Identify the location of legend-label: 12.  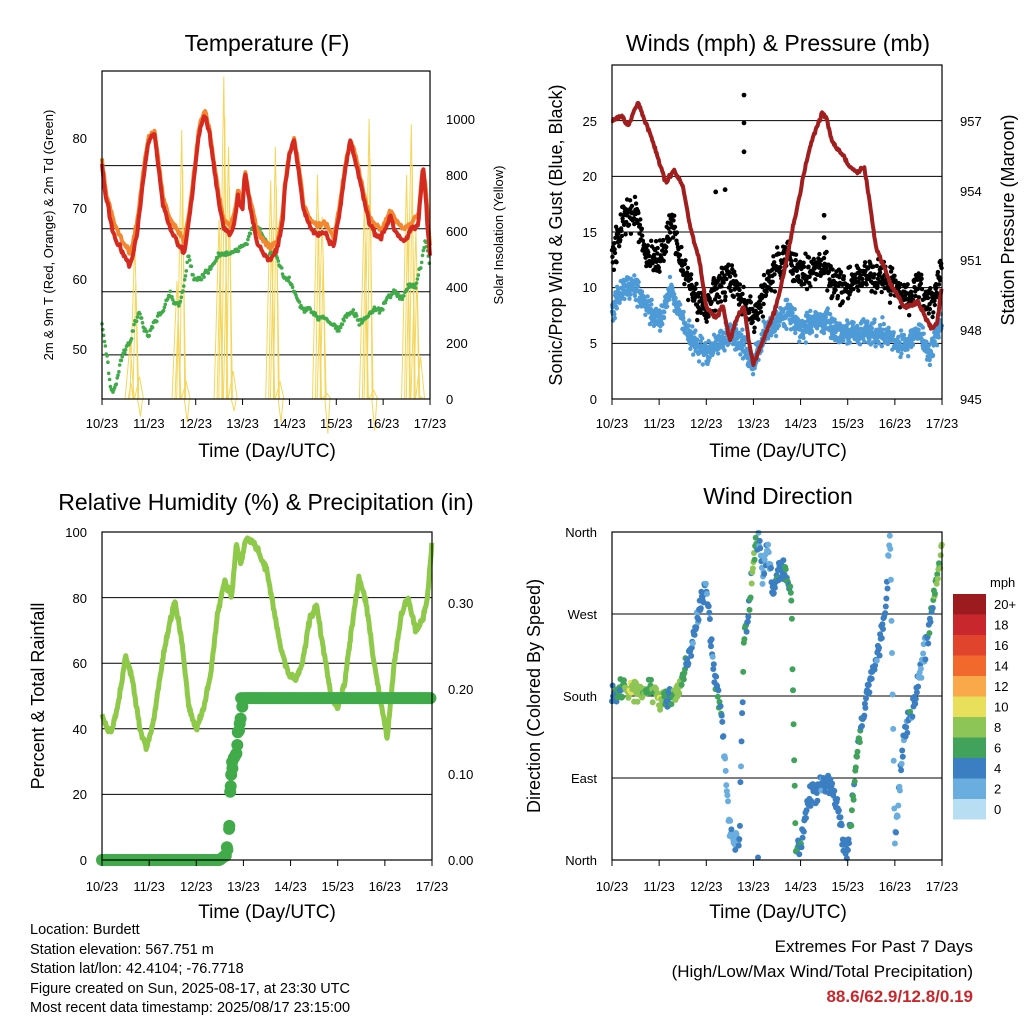
(1001, 686).